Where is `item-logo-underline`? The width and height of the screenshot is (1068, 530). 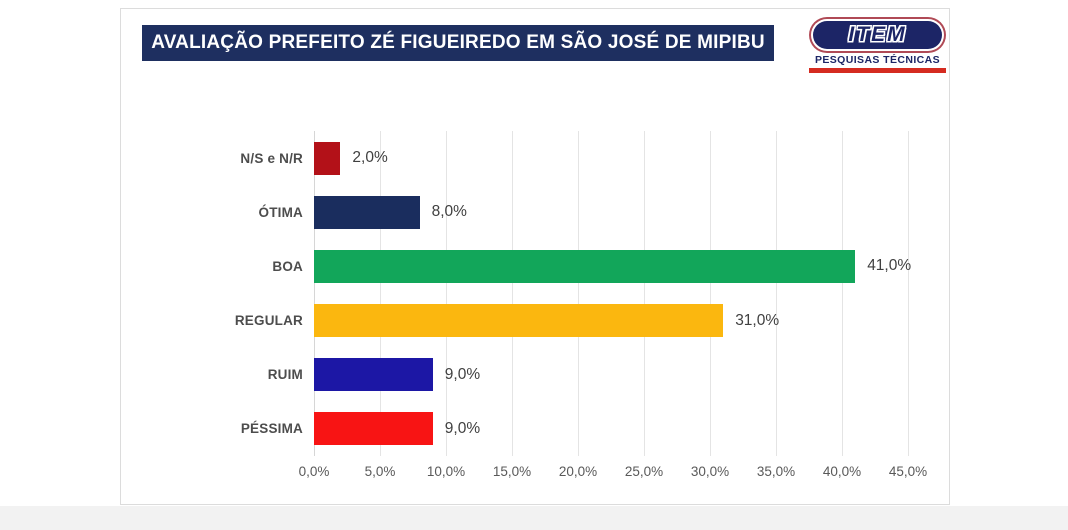 item-logo-underline is located at coordinates (877, 70).